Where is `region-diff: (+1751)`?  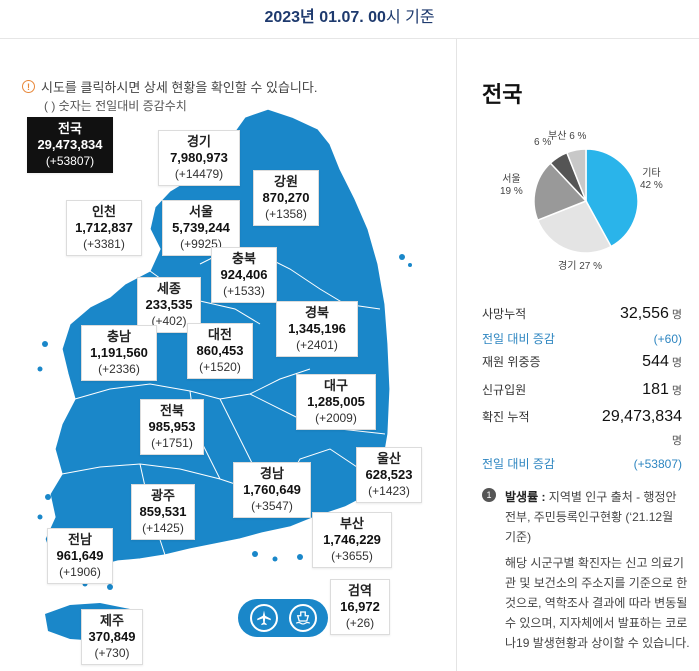
region-diff: (+1751) is located at coordinates (172, 443).